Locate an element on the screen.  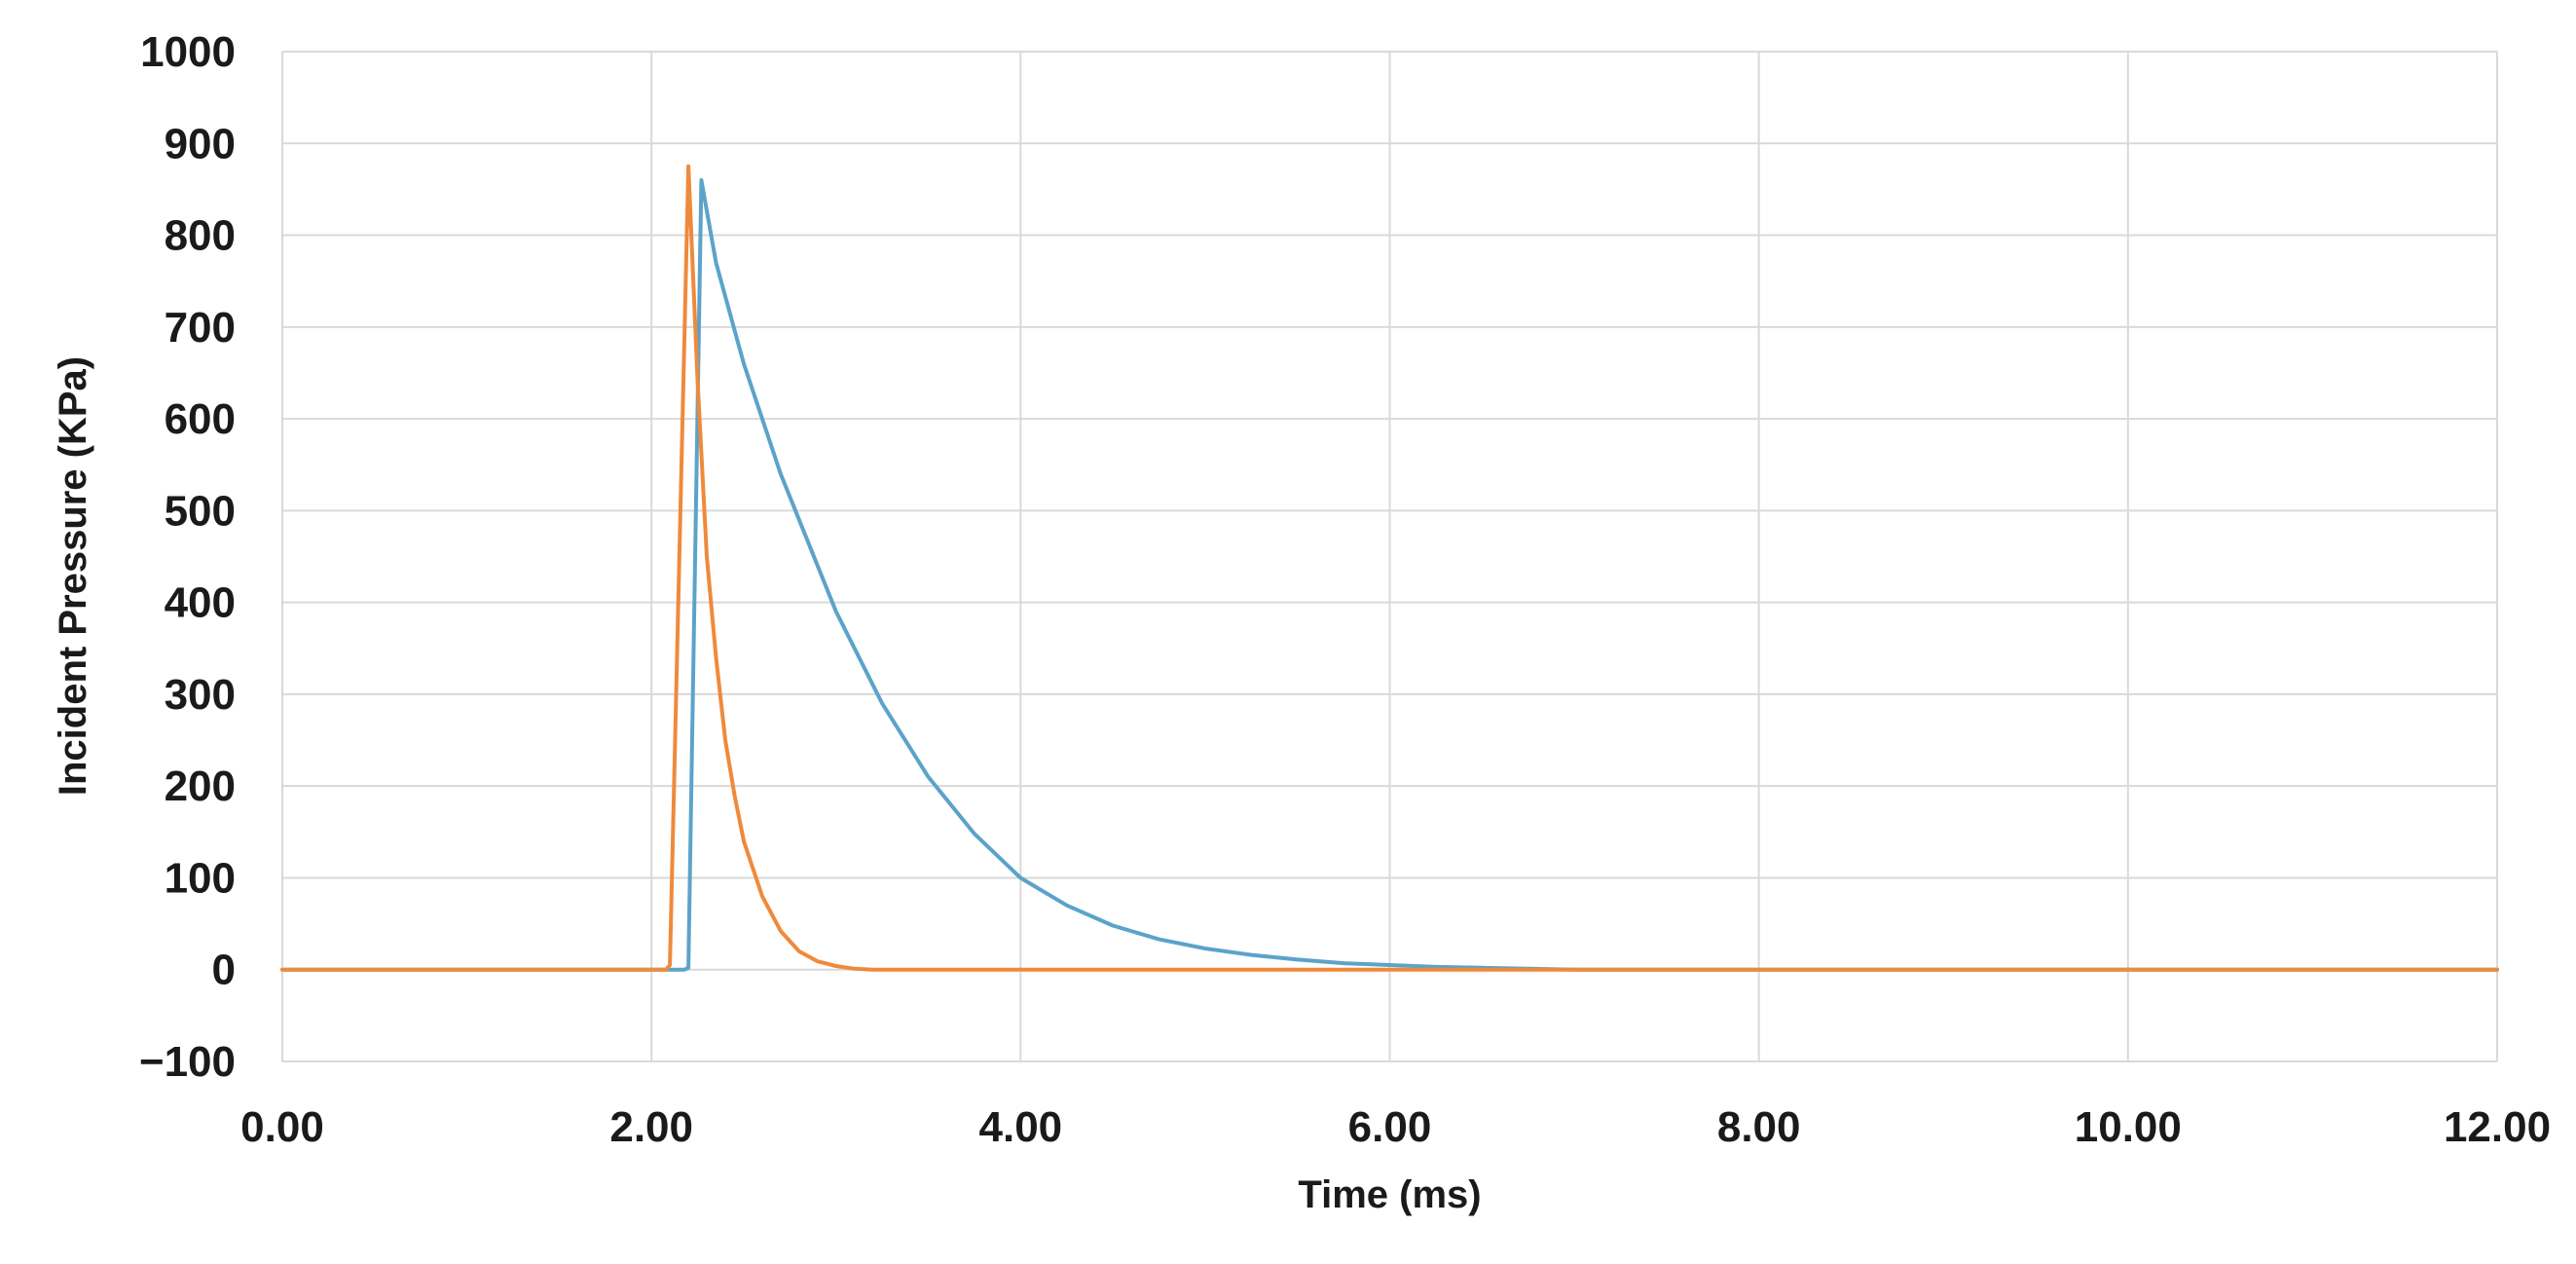
y-tick-label: 700 is located at coordinates (200, 328).